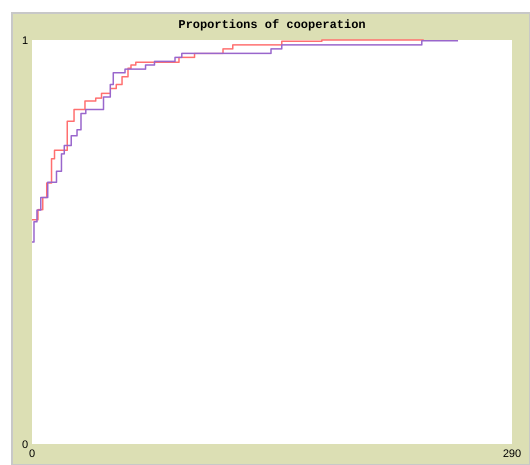 This screenshot has width=530, height=465. I want to click on y-tick-label: 1, so click(25, 40).